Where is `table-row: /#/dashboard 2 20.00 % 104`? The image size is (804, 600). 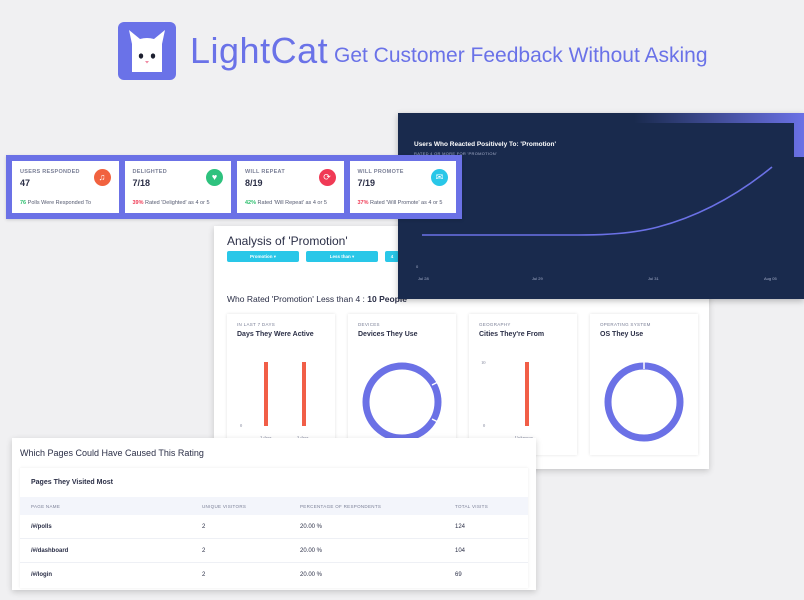
table-row: /#/dashboard 2 20.00 % 104 is located at coordinates (274, 551).